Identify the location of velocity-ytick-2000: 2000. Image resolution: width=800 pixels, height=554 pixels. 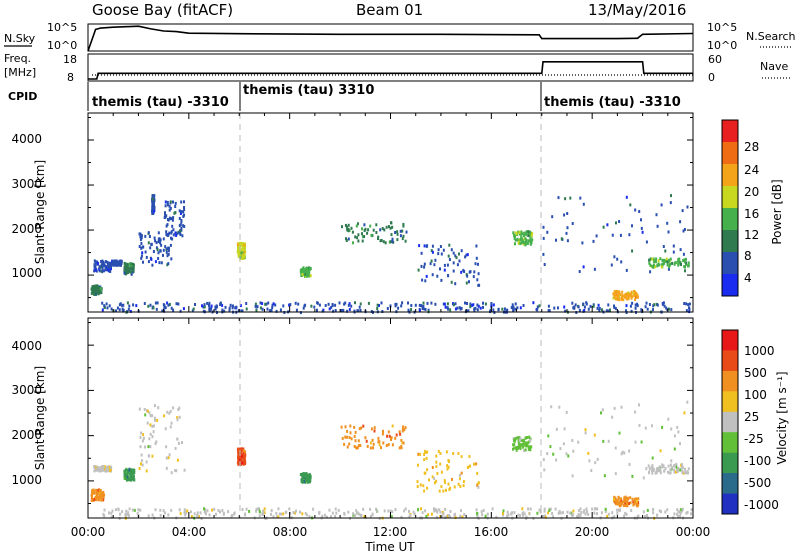
(26, 435).